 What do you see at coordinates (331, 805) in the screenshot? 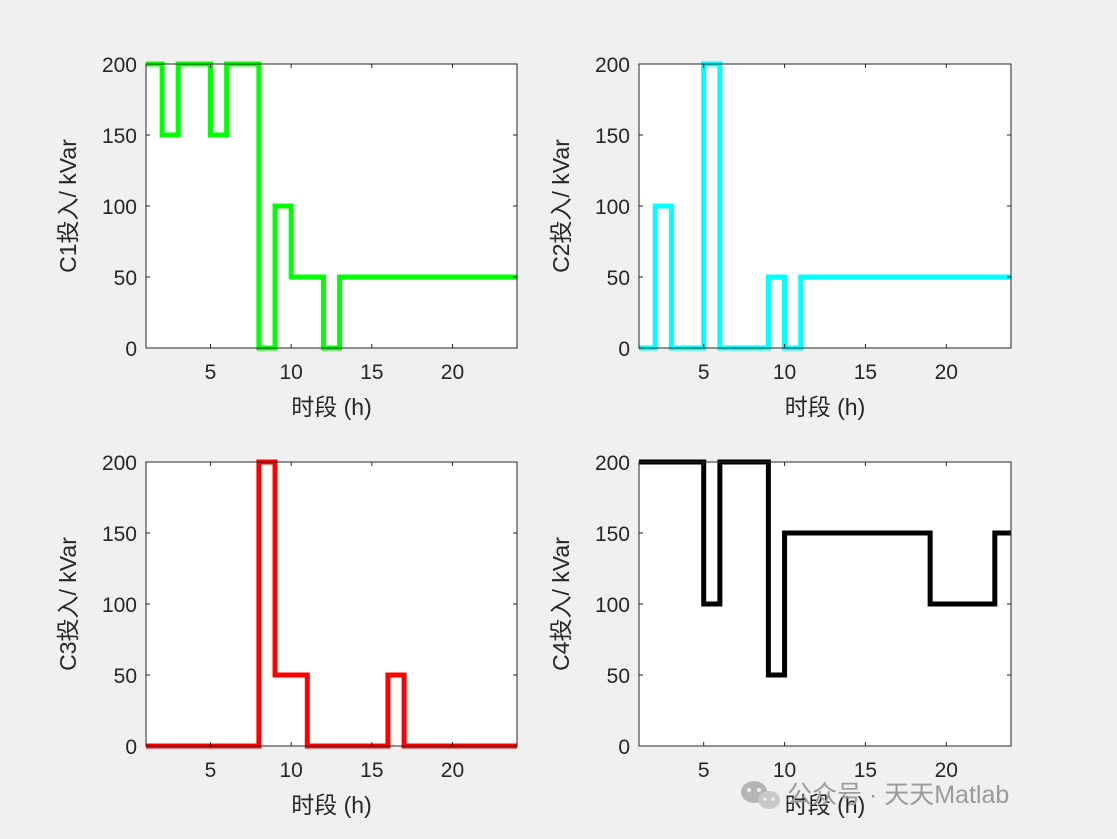
I see `x-axis-label-3: 时段 (h)` at bounding box center [331, 805].